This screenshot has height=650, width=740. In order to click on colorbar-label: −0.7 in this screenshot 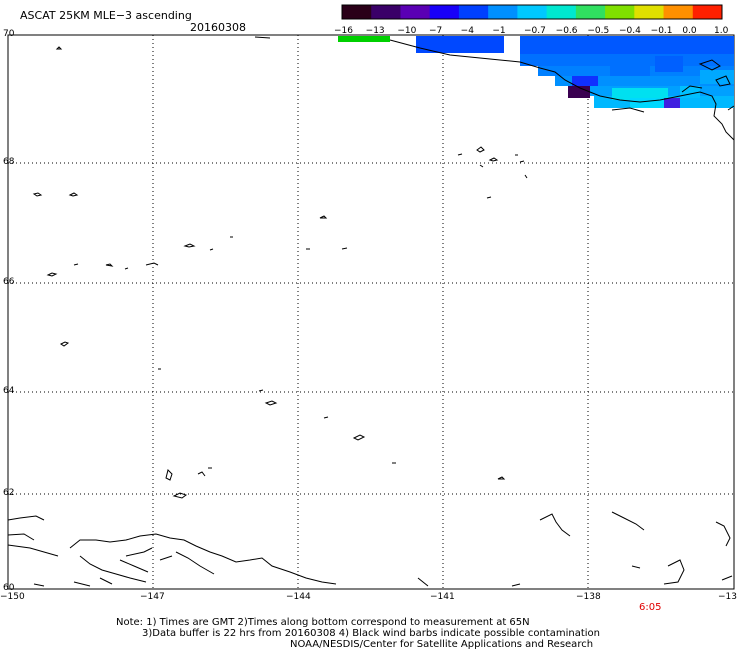, I will do `click(535, 31)`.